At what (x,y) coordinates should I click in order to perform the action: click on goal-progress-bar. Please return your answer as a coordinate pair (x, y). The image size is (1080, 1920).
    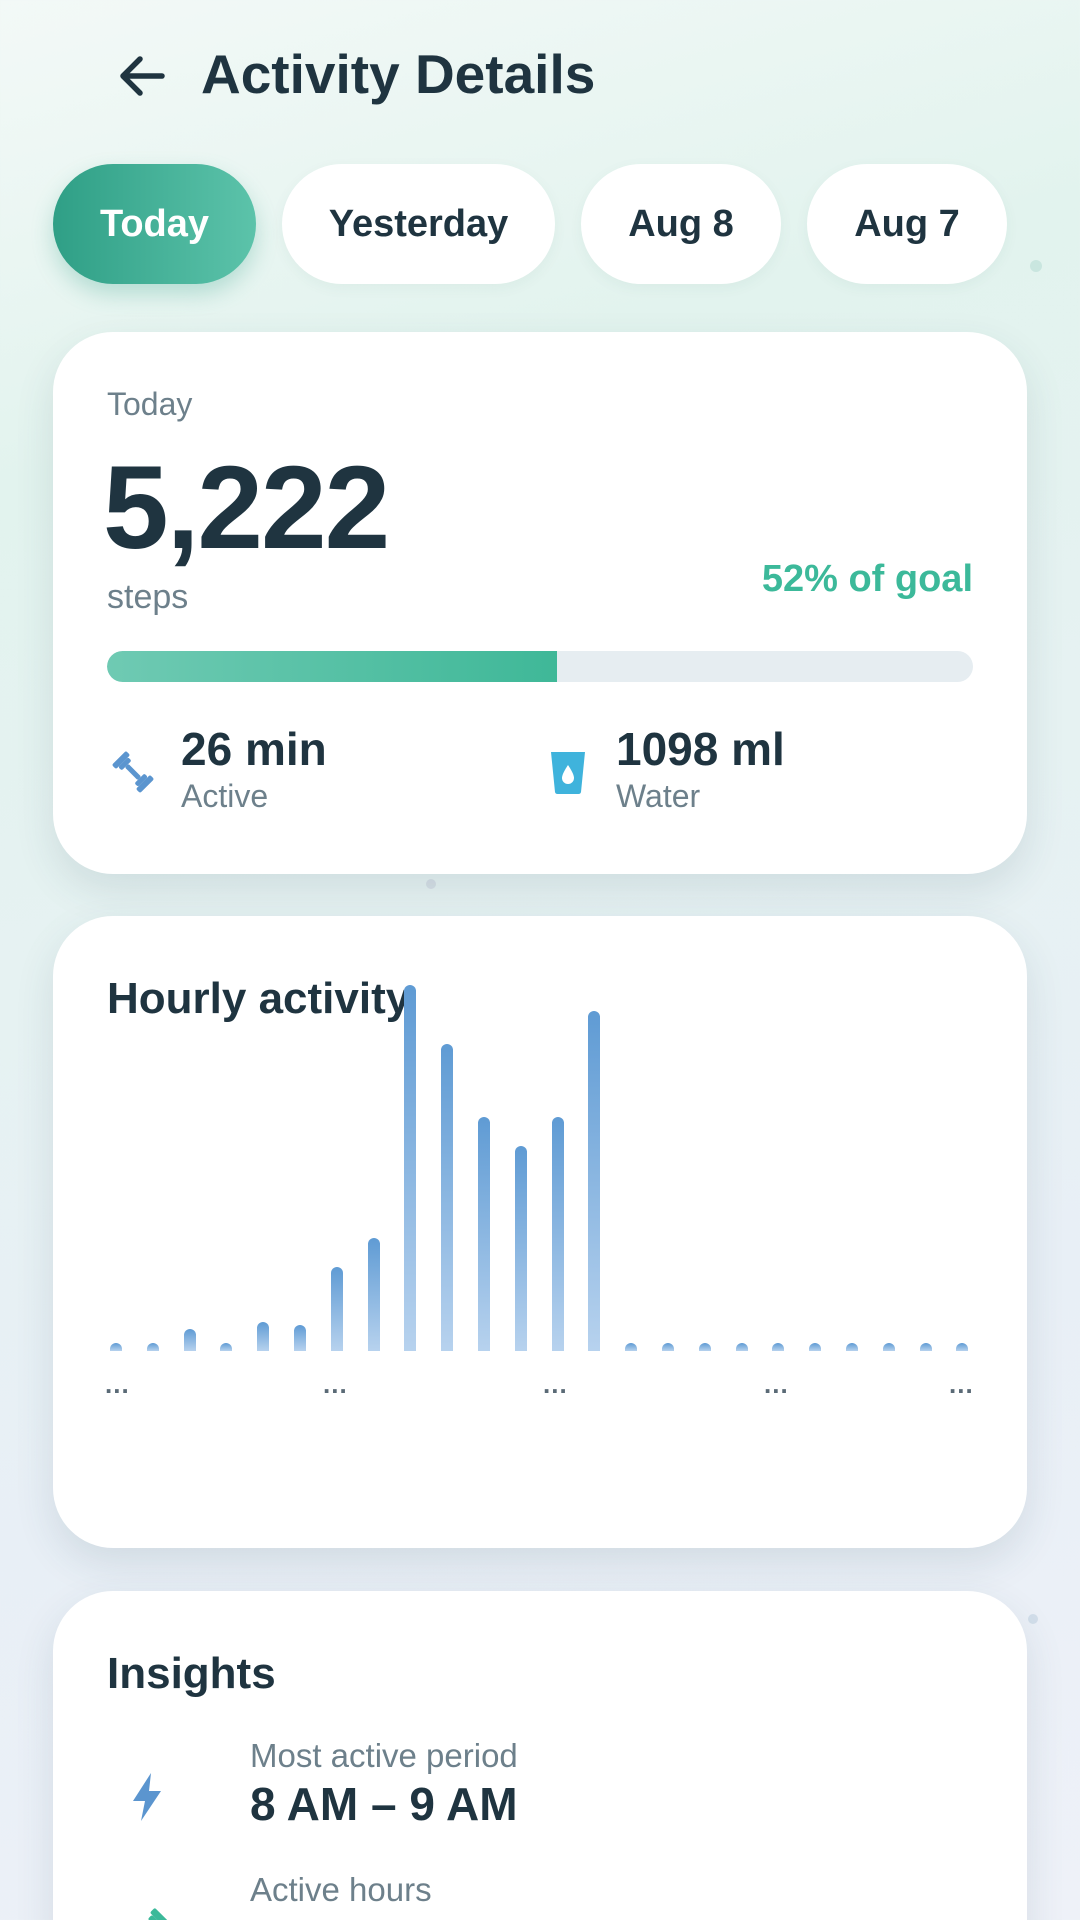
    Looking at the image, I should click on (540, 666).